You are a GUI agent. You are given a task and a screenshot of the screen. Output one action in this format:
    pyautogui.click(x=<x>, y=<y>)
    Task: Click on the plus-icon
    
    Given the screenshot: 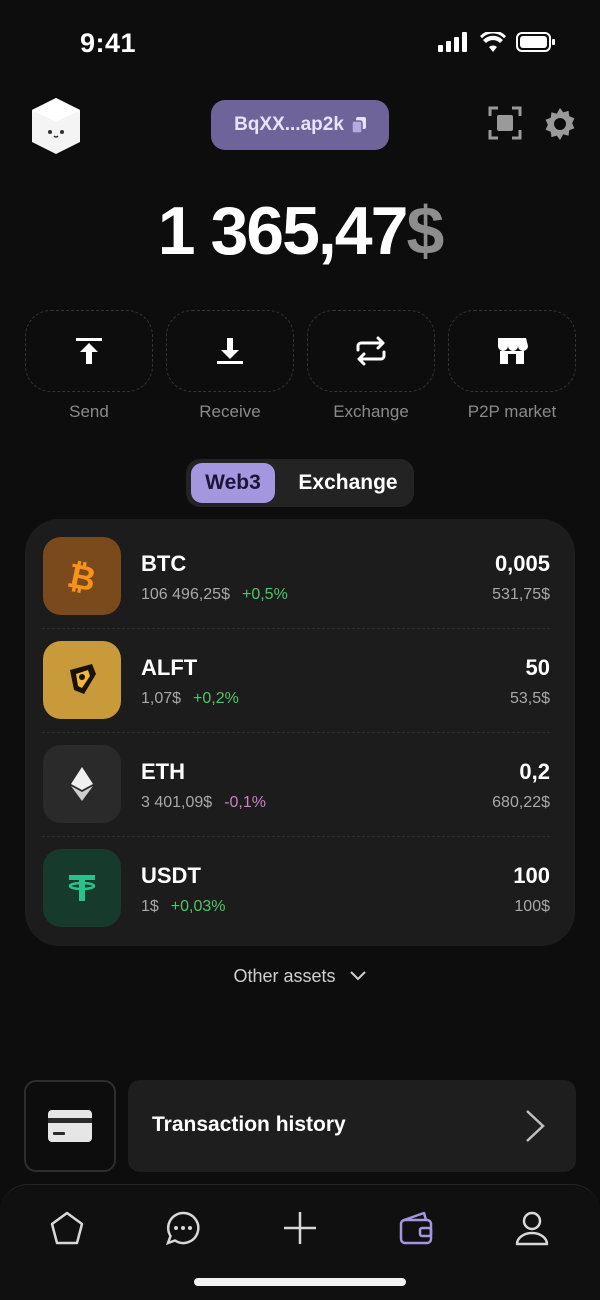 What is the action you would take?
    pyautogui.click(x=300, y=1228)
    